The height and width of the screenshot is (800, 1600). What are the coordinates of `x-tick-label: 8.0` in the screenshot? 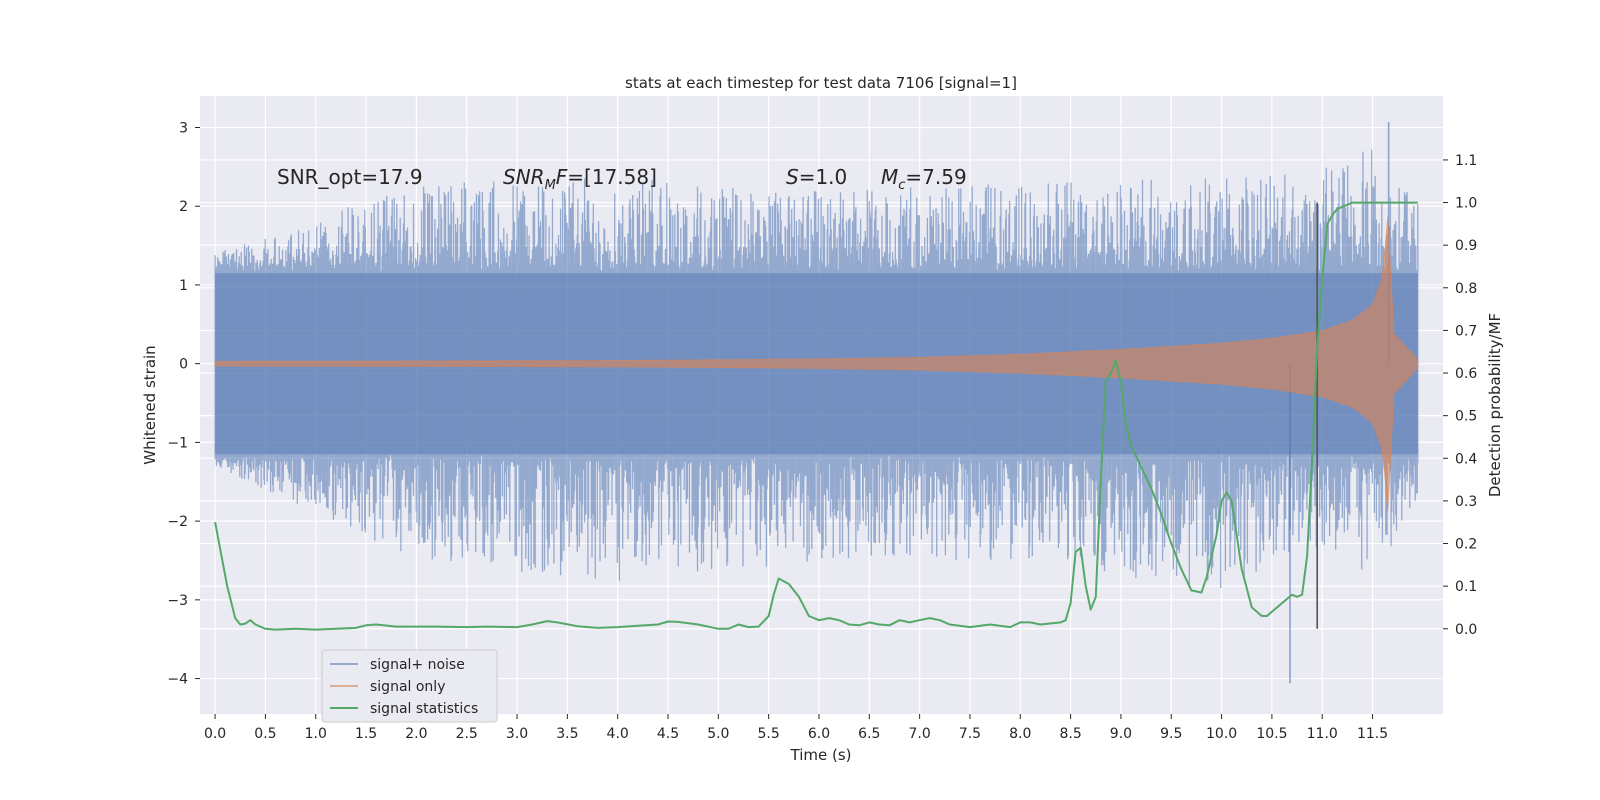 It's located at (1020, 734).